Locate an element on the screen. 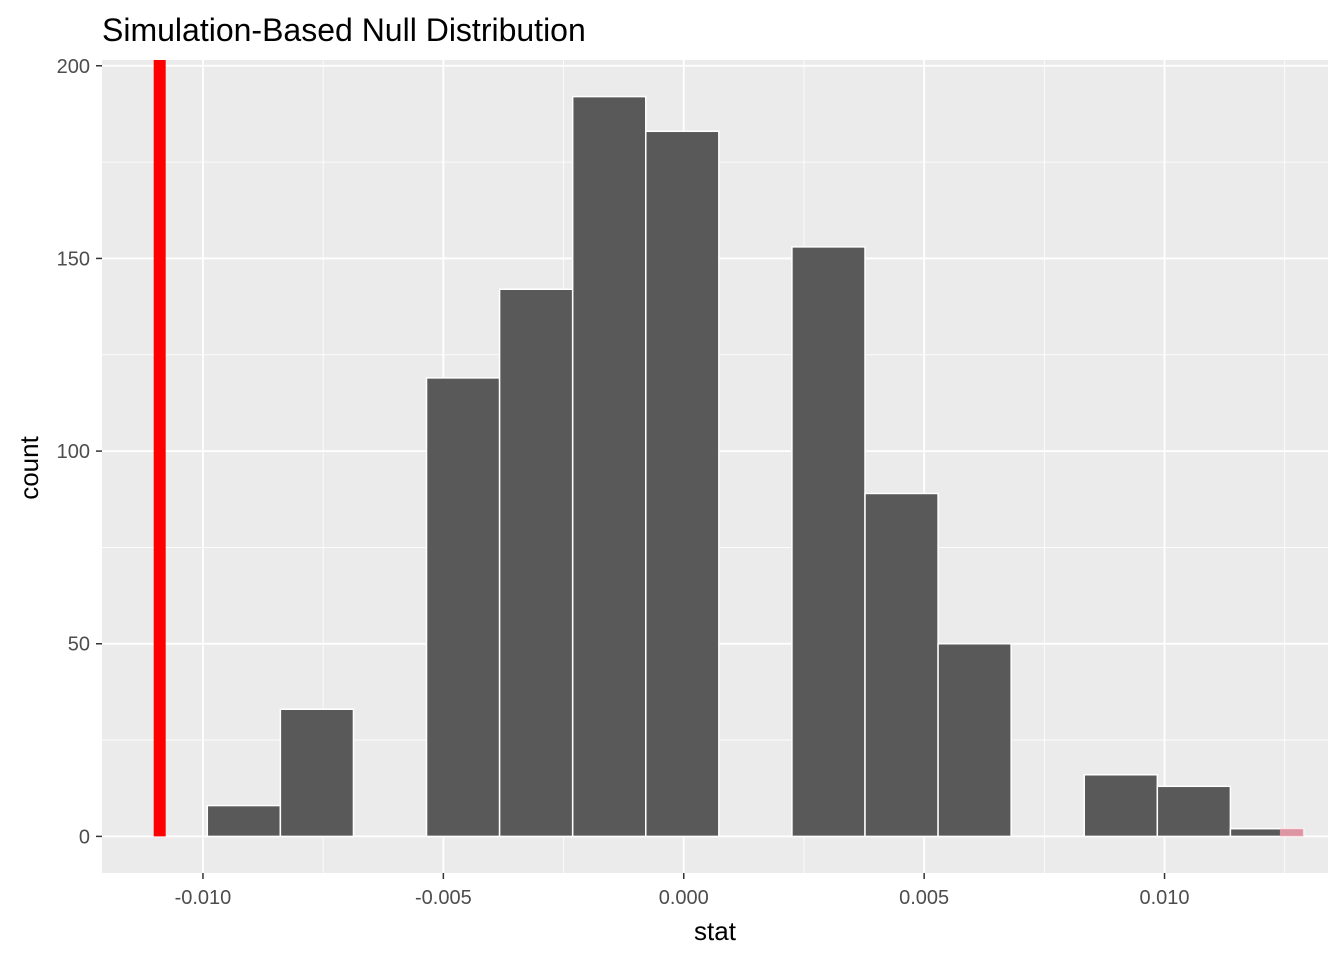 This screenshot has width=1344, height=960. y-axis-ticks: 0 50 100 150 200 is located at coordinates (79, 452).